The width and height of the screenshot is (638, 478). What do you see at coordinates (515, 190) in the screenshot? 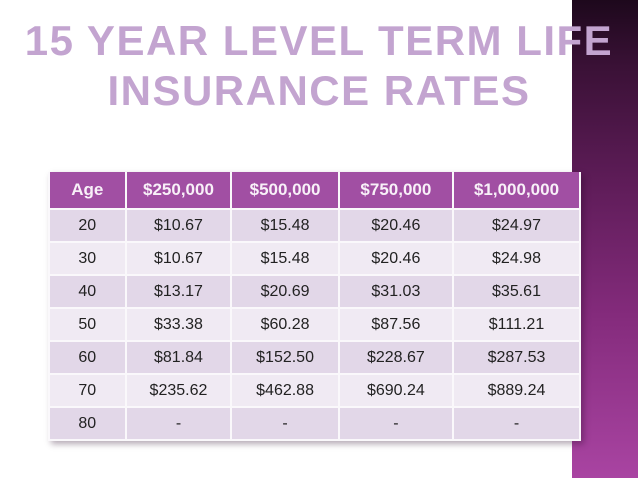
I see `column-header: $1,000,000` at bounding box center [515, 190].